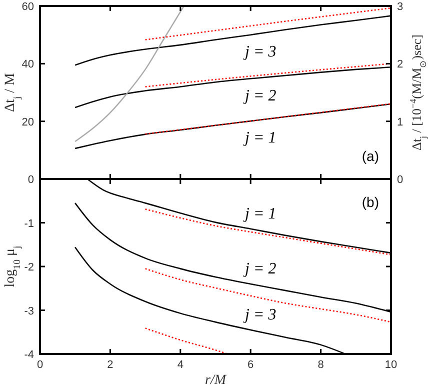 The width and height of the screenshot is (429, 386). I want to click on y2-tick-label: 3, so click(400, 7).